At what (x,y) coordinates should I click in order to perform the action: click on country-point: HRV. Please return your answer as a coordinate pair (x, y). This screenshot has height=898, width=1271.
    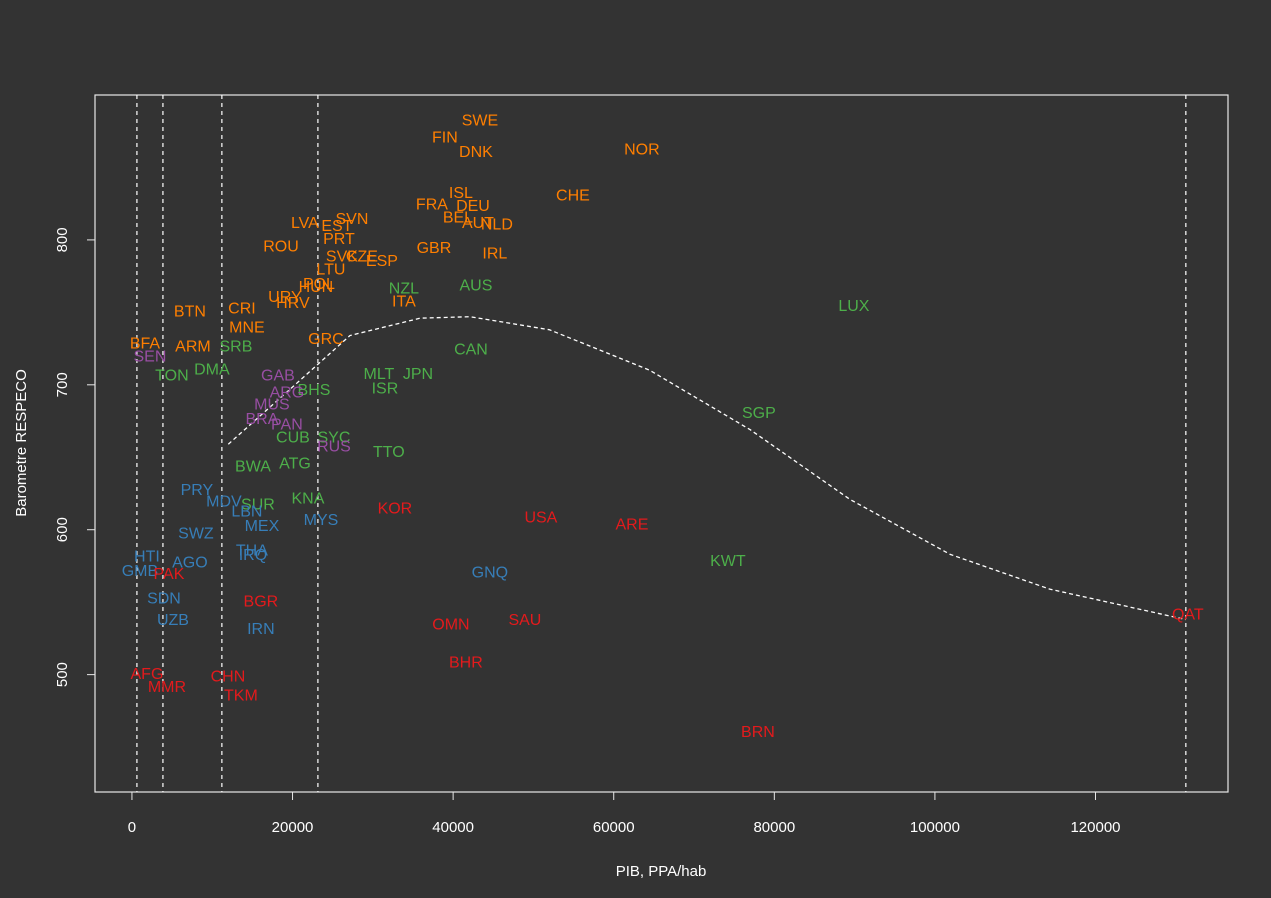
    Looking at the image, I should click on (293, 303).